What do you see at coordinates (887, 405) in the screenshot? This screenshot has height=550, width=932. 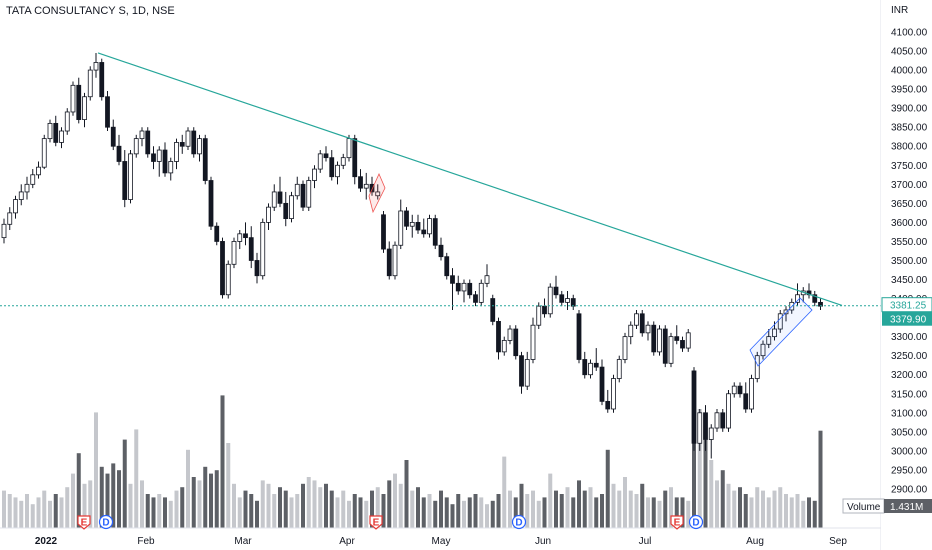 I see `price-tags: 3381.25 3379.90 Volume 1.431M` at bounding box center [887, 405].